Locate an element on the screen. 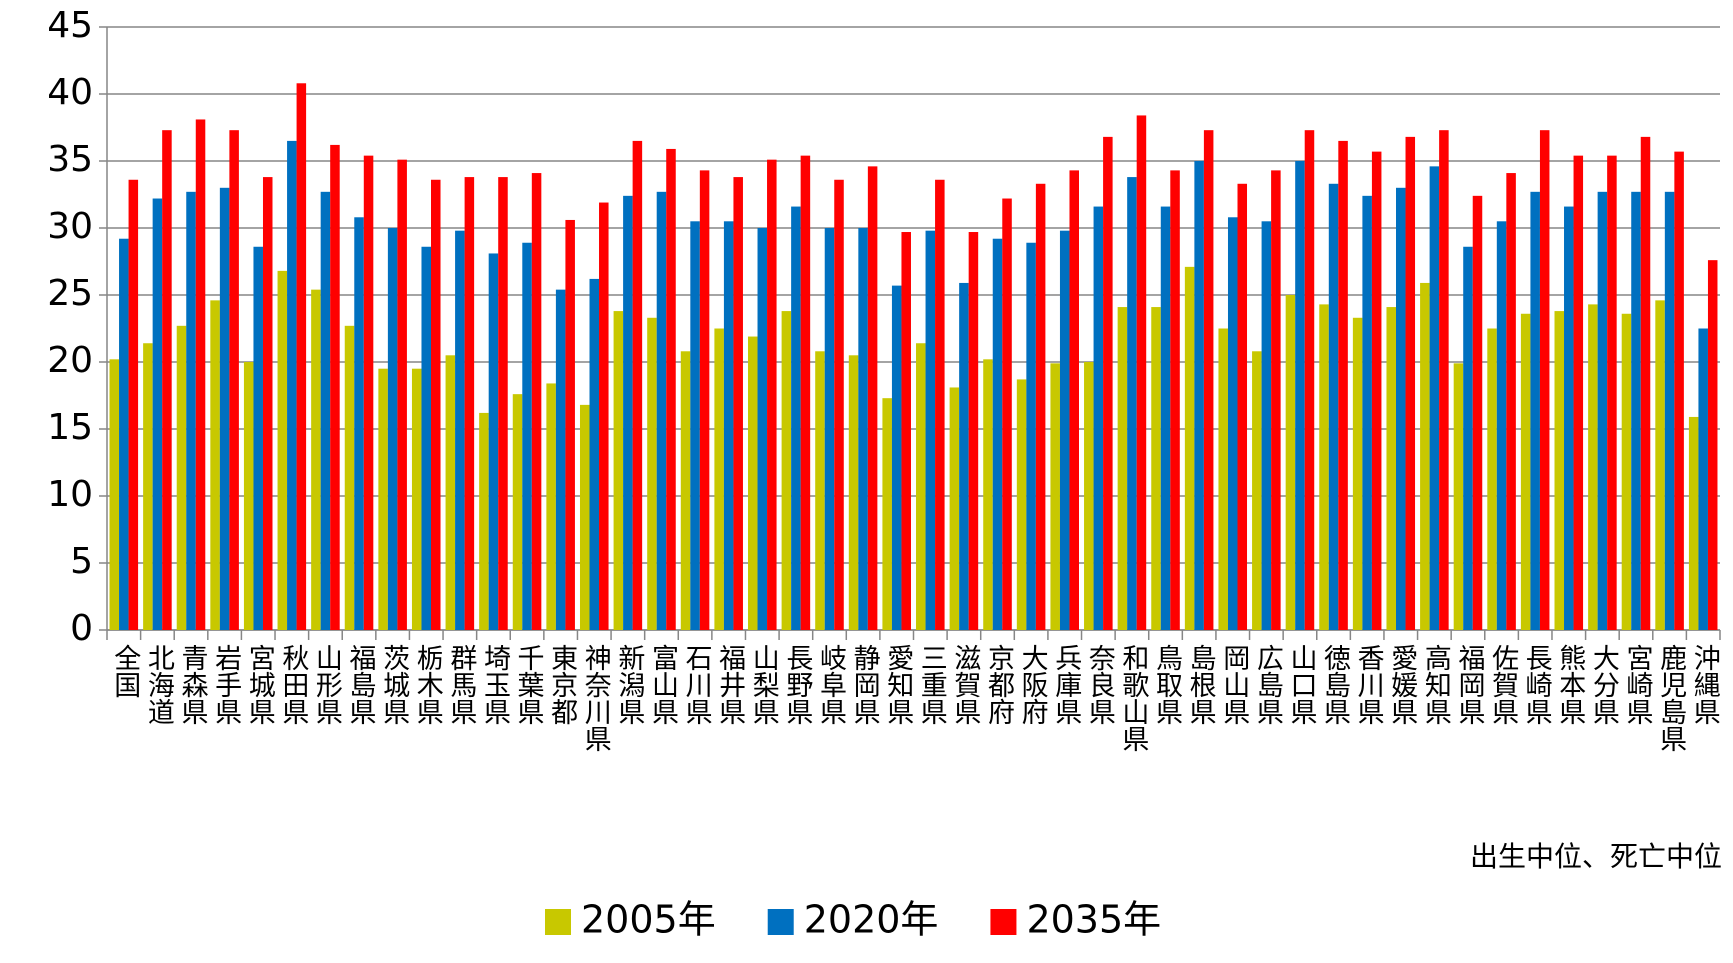 This screenshot has width=1733, height=963. x-tick-label: 奈良県 is located at coordinates (1100, 684).